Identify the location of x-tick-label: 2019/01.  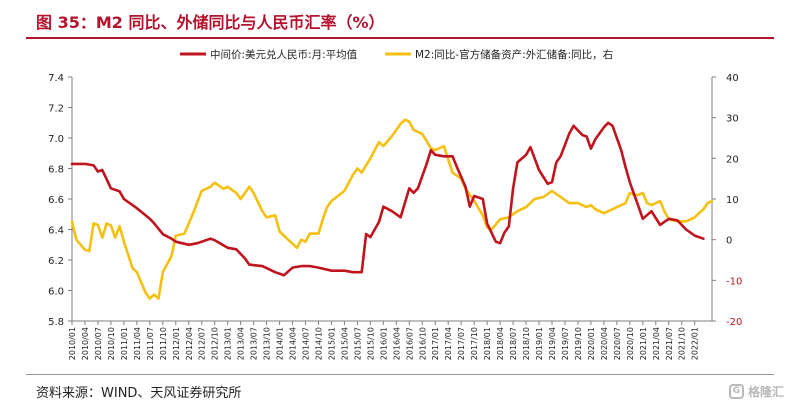
(539, 343).